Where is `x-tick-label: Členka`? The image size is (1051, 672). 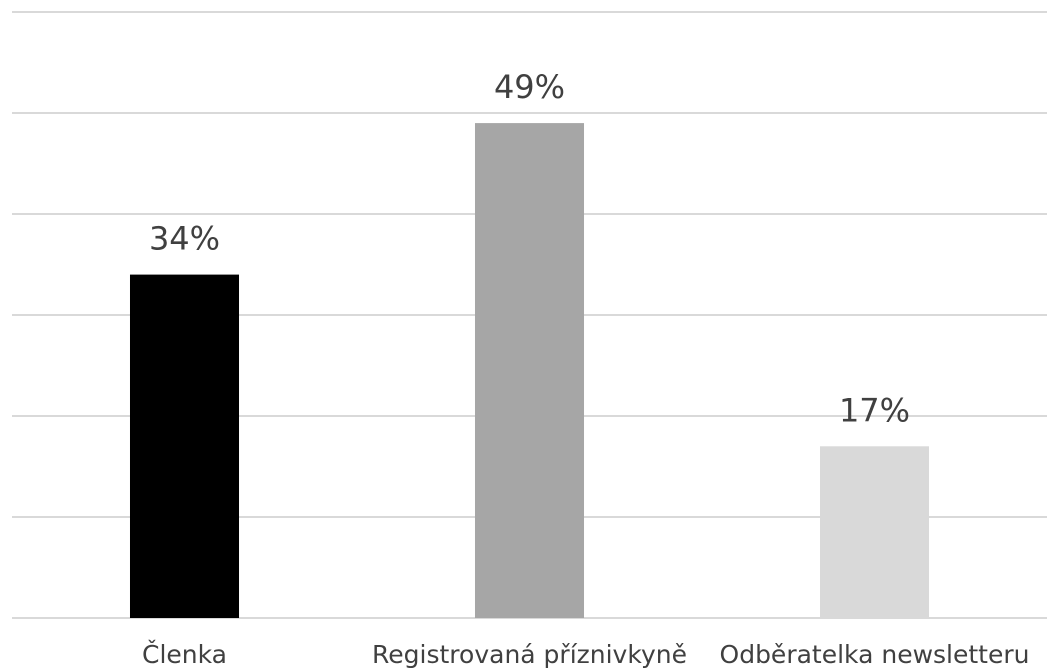
x-tick-label: Členka is located at coordinates (184, 654).